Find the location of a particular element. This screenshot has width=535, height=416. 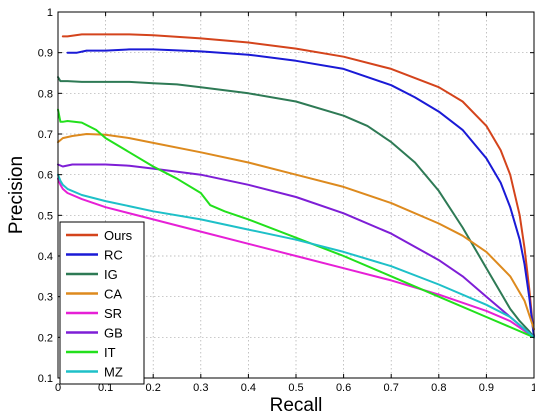

legend-label-rc: RC is located at coordinates (113, 255).